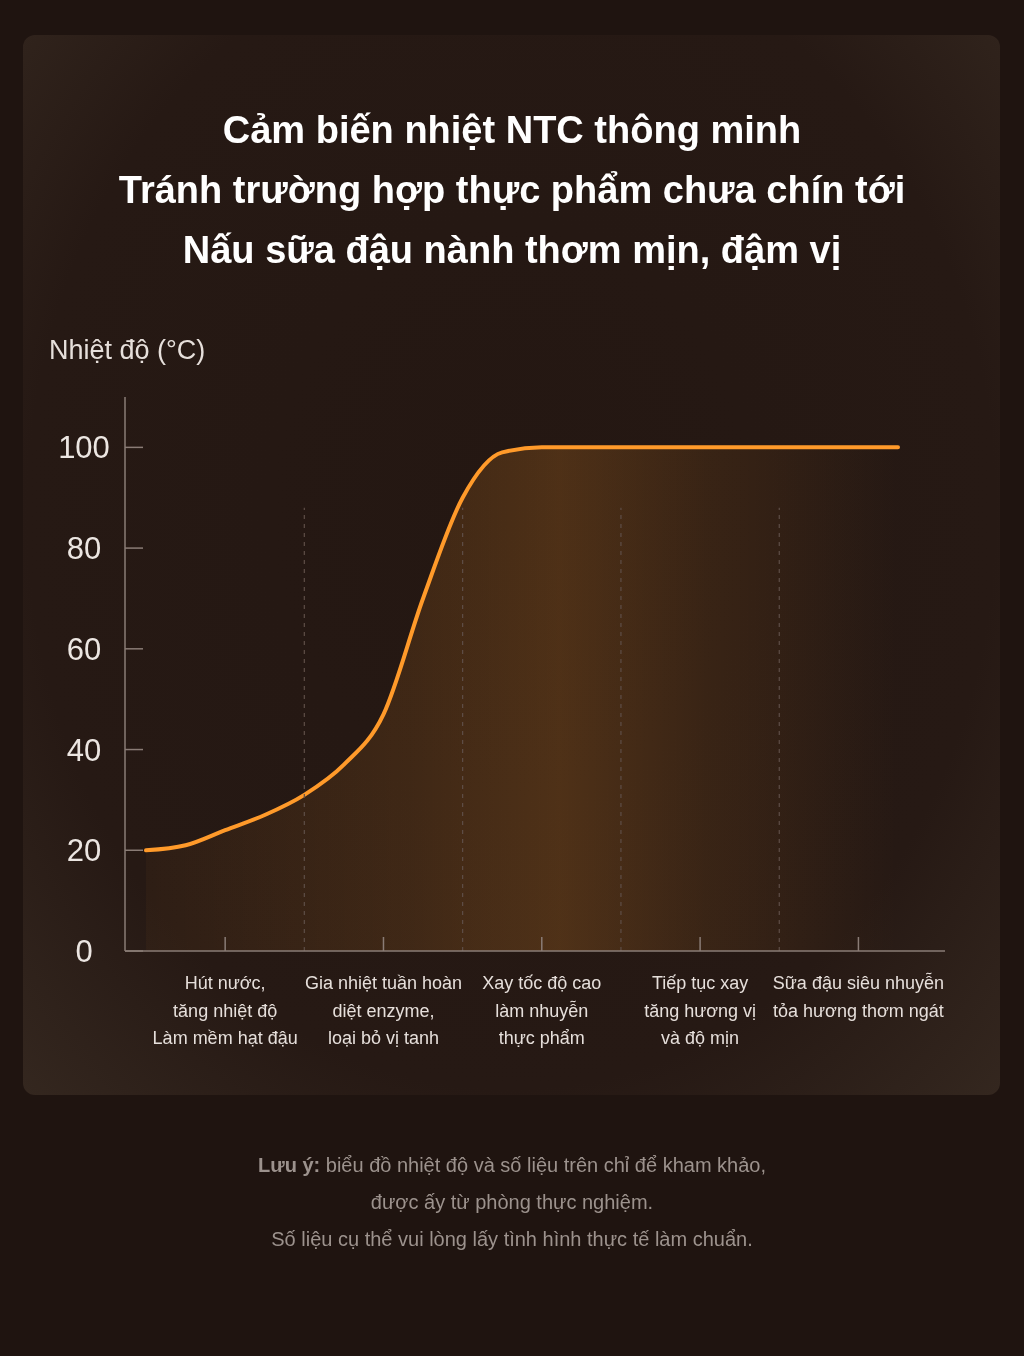 This screenshot has width=1024, height=1356. Describe the element at coordinates (700, 1010) in the screenshot. I see `x-tick-label: Tiếp tục xay tăng hương vị và độ mịn` at that location.